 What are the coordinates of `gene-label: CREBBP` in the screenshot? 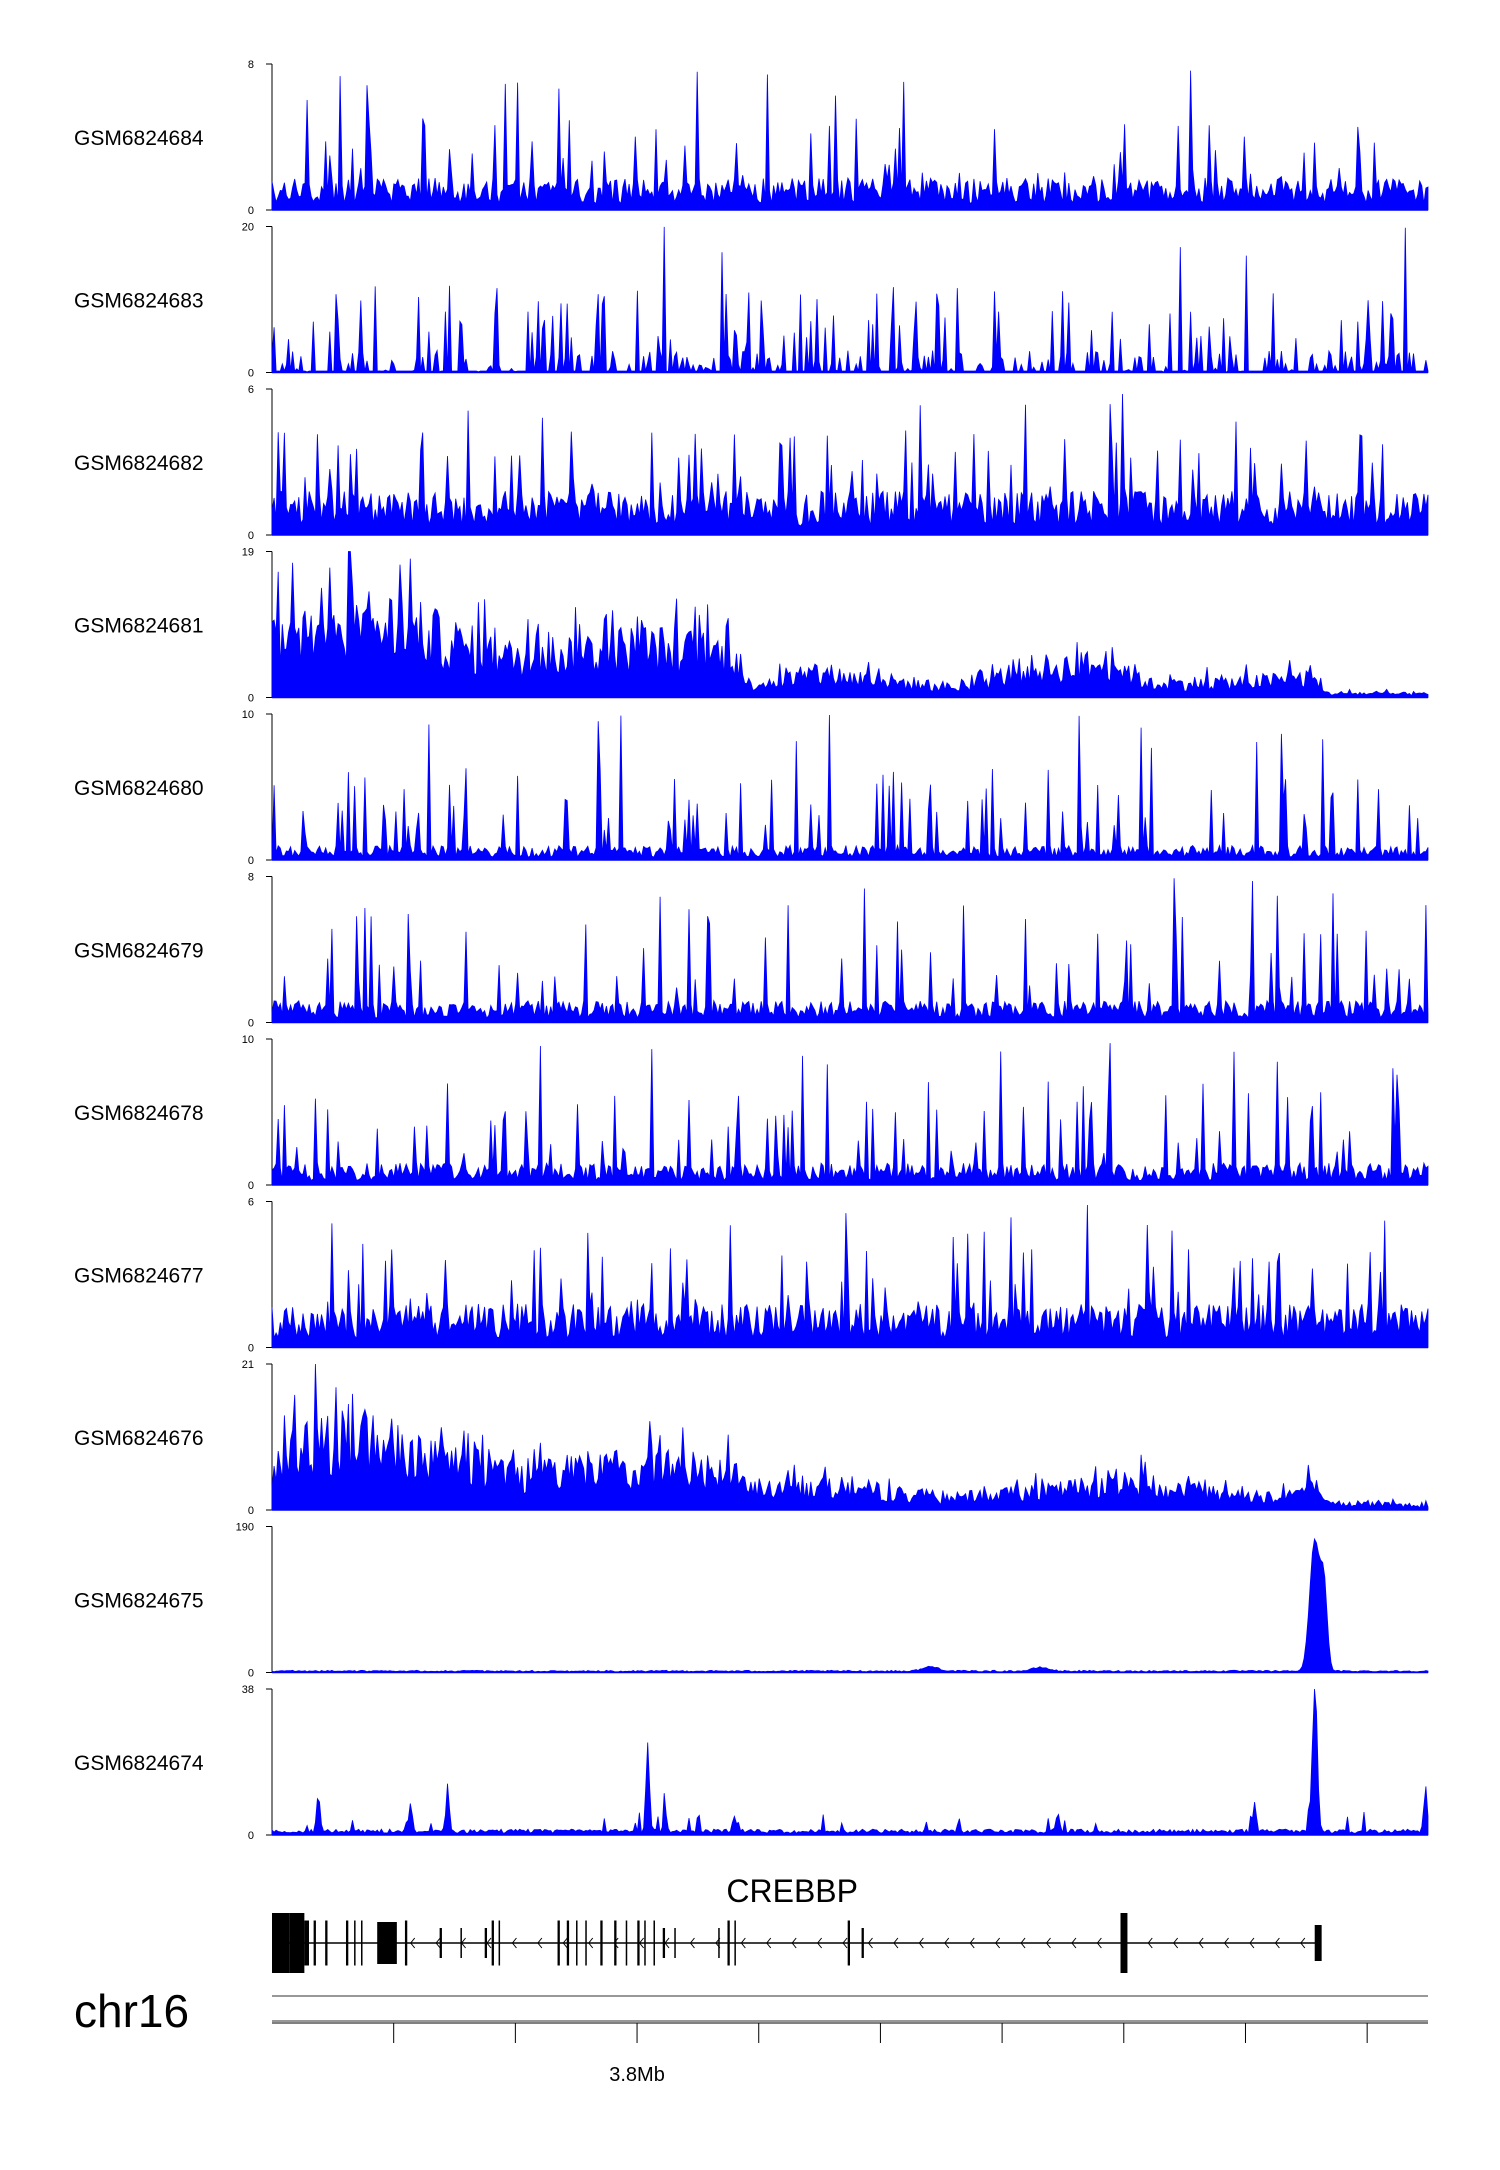 It's located at (792, 1891).